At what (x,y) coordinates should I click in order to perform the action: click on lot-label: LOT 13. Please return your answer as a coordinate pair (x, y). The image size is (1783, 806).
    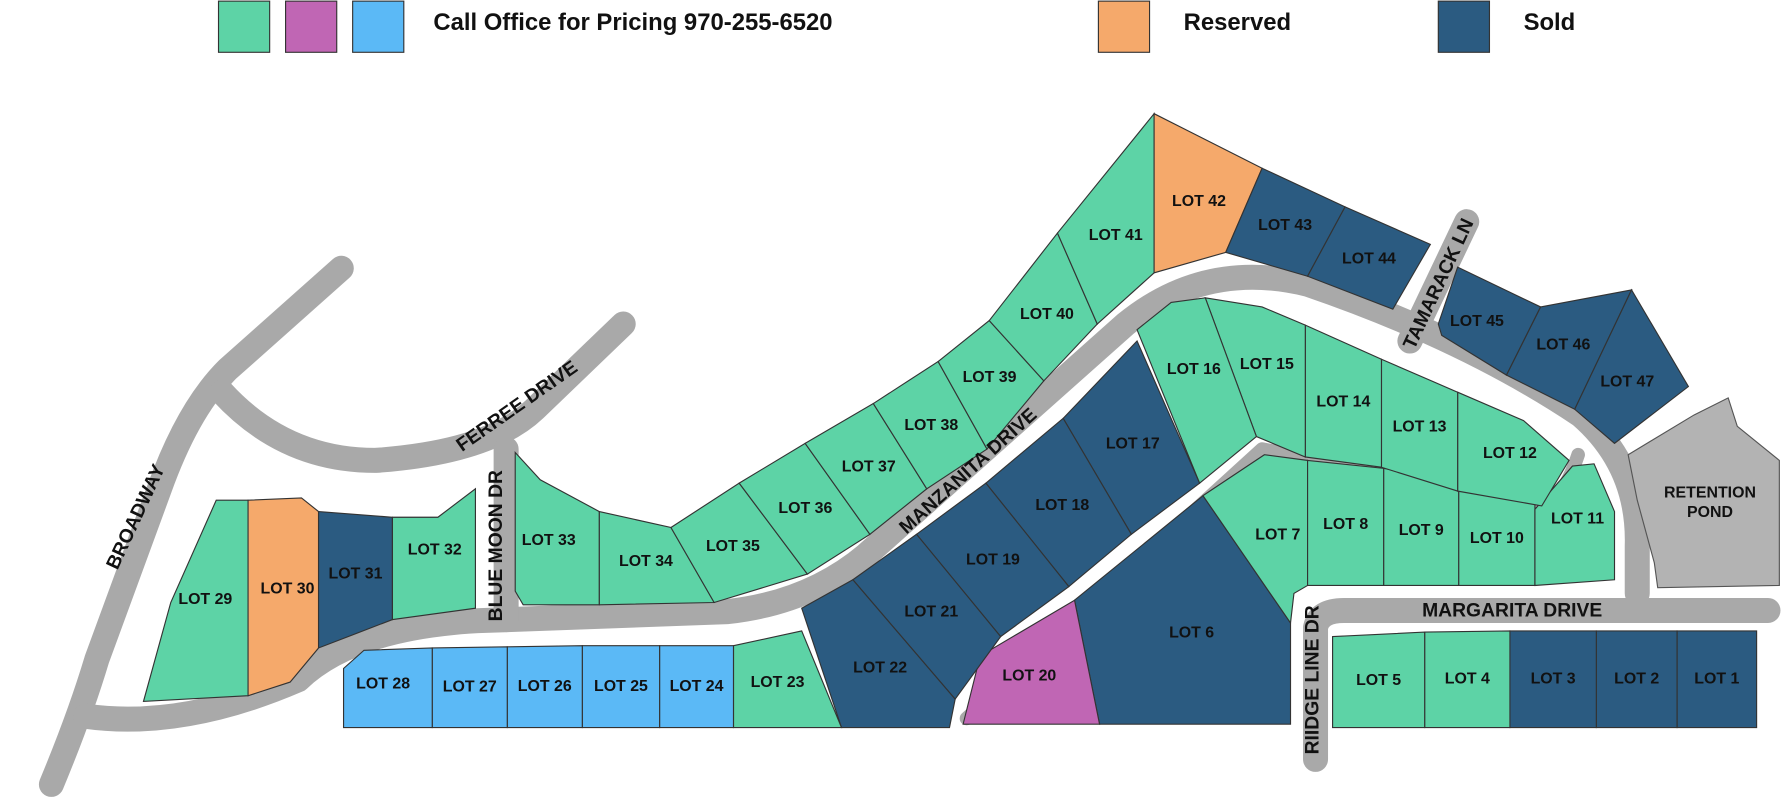
    Looking at the image, I should click on (1420, 427).